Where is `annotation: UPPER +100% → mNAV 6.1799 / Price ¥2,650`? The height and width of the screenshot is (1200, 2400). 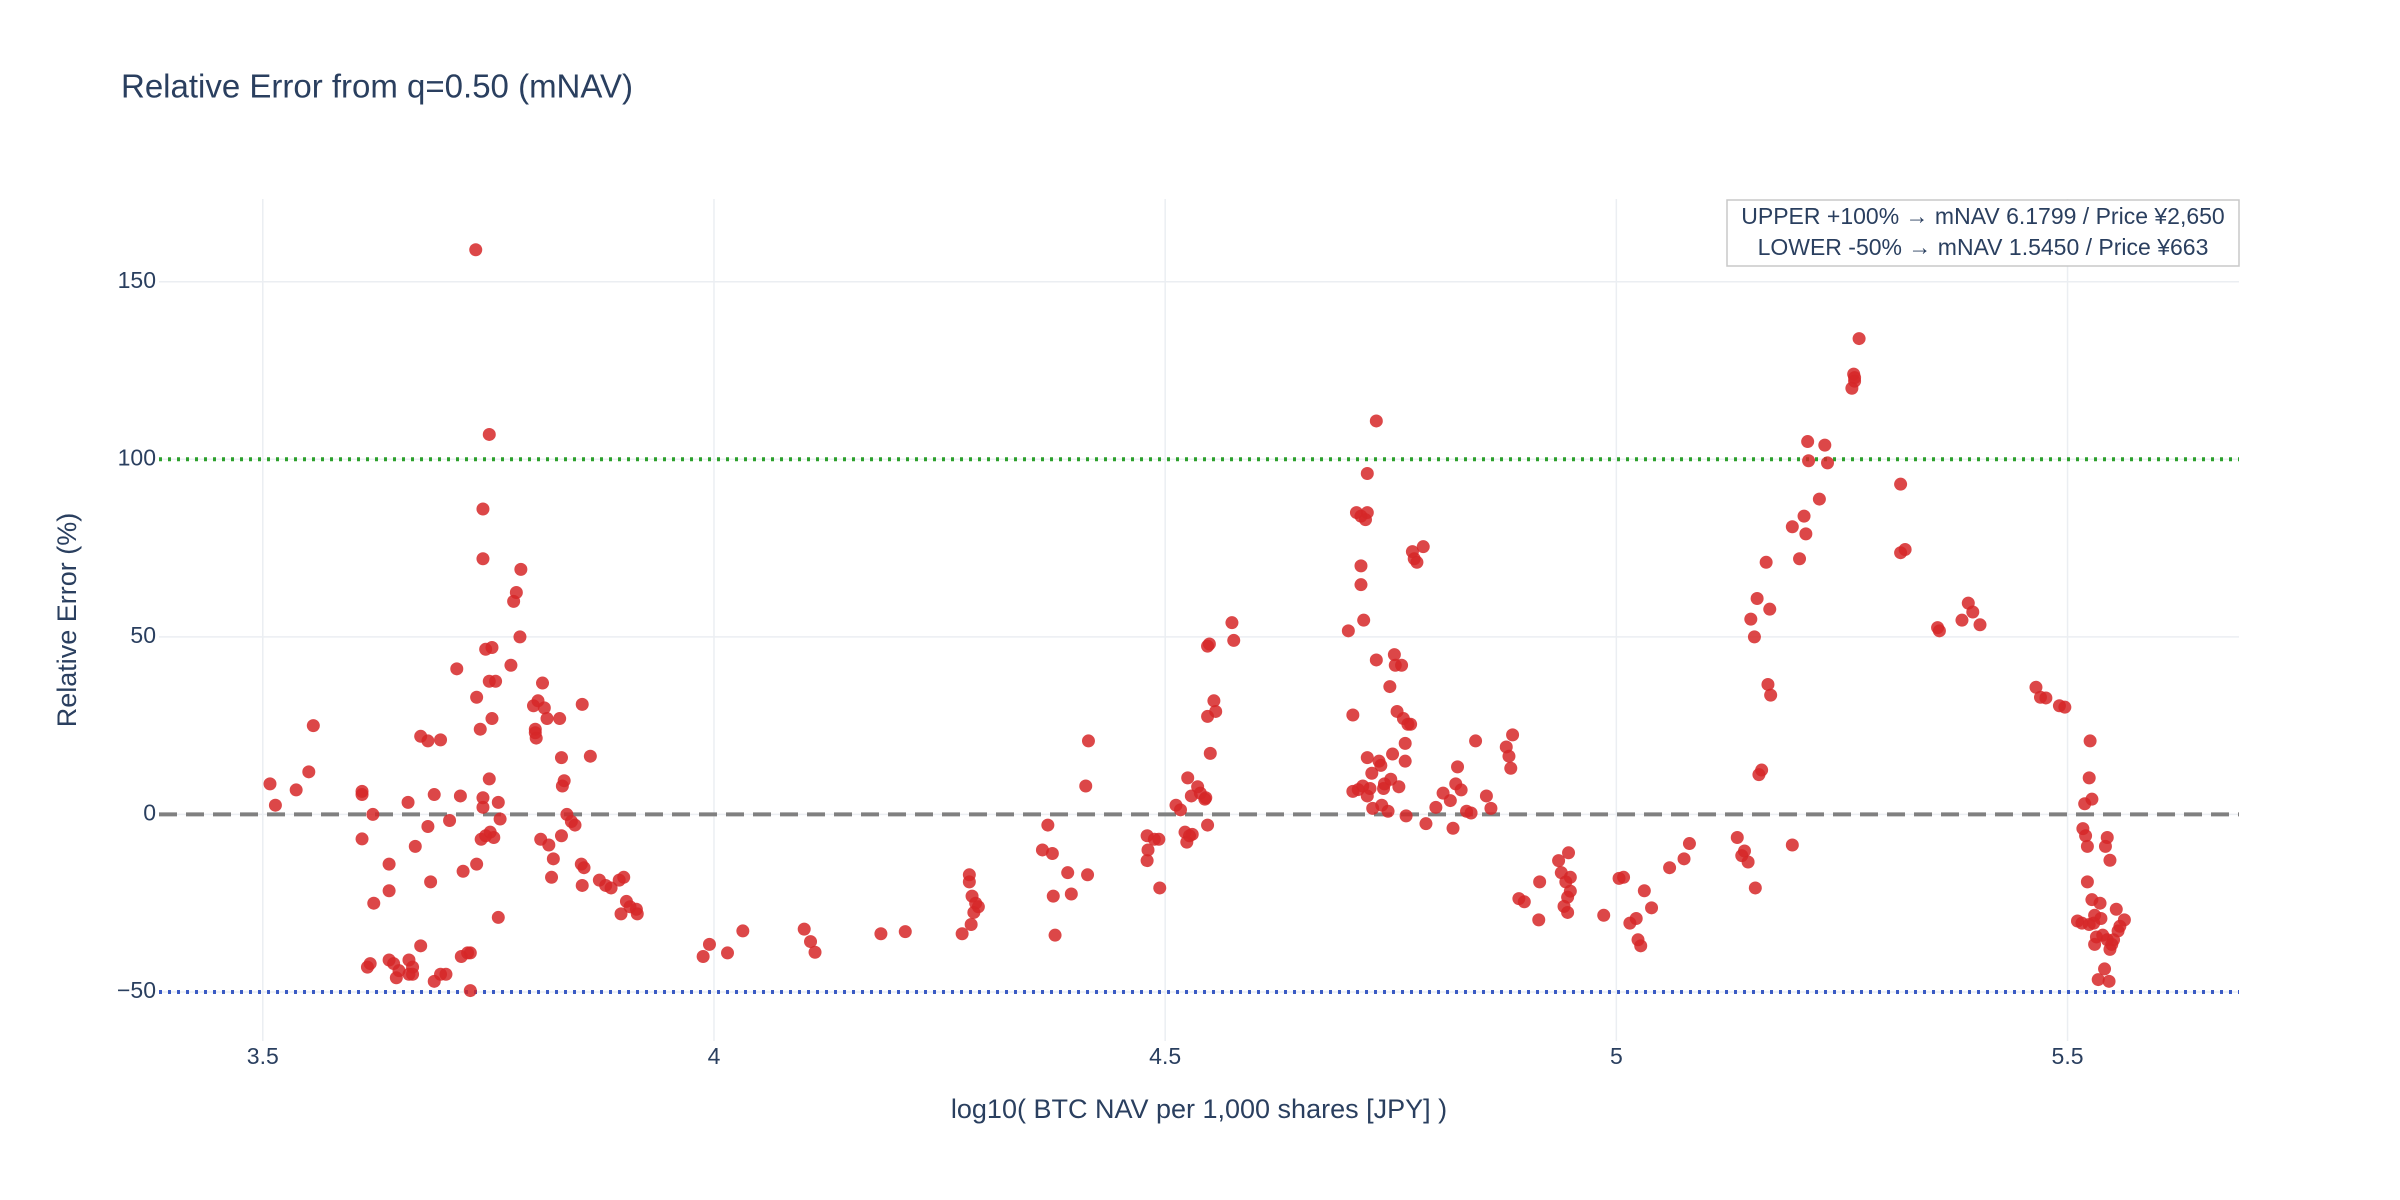 annotation: UPPER +100% → mNAV 6.1799 / Price ¥2,650 is located at coordinates (1982, 216).